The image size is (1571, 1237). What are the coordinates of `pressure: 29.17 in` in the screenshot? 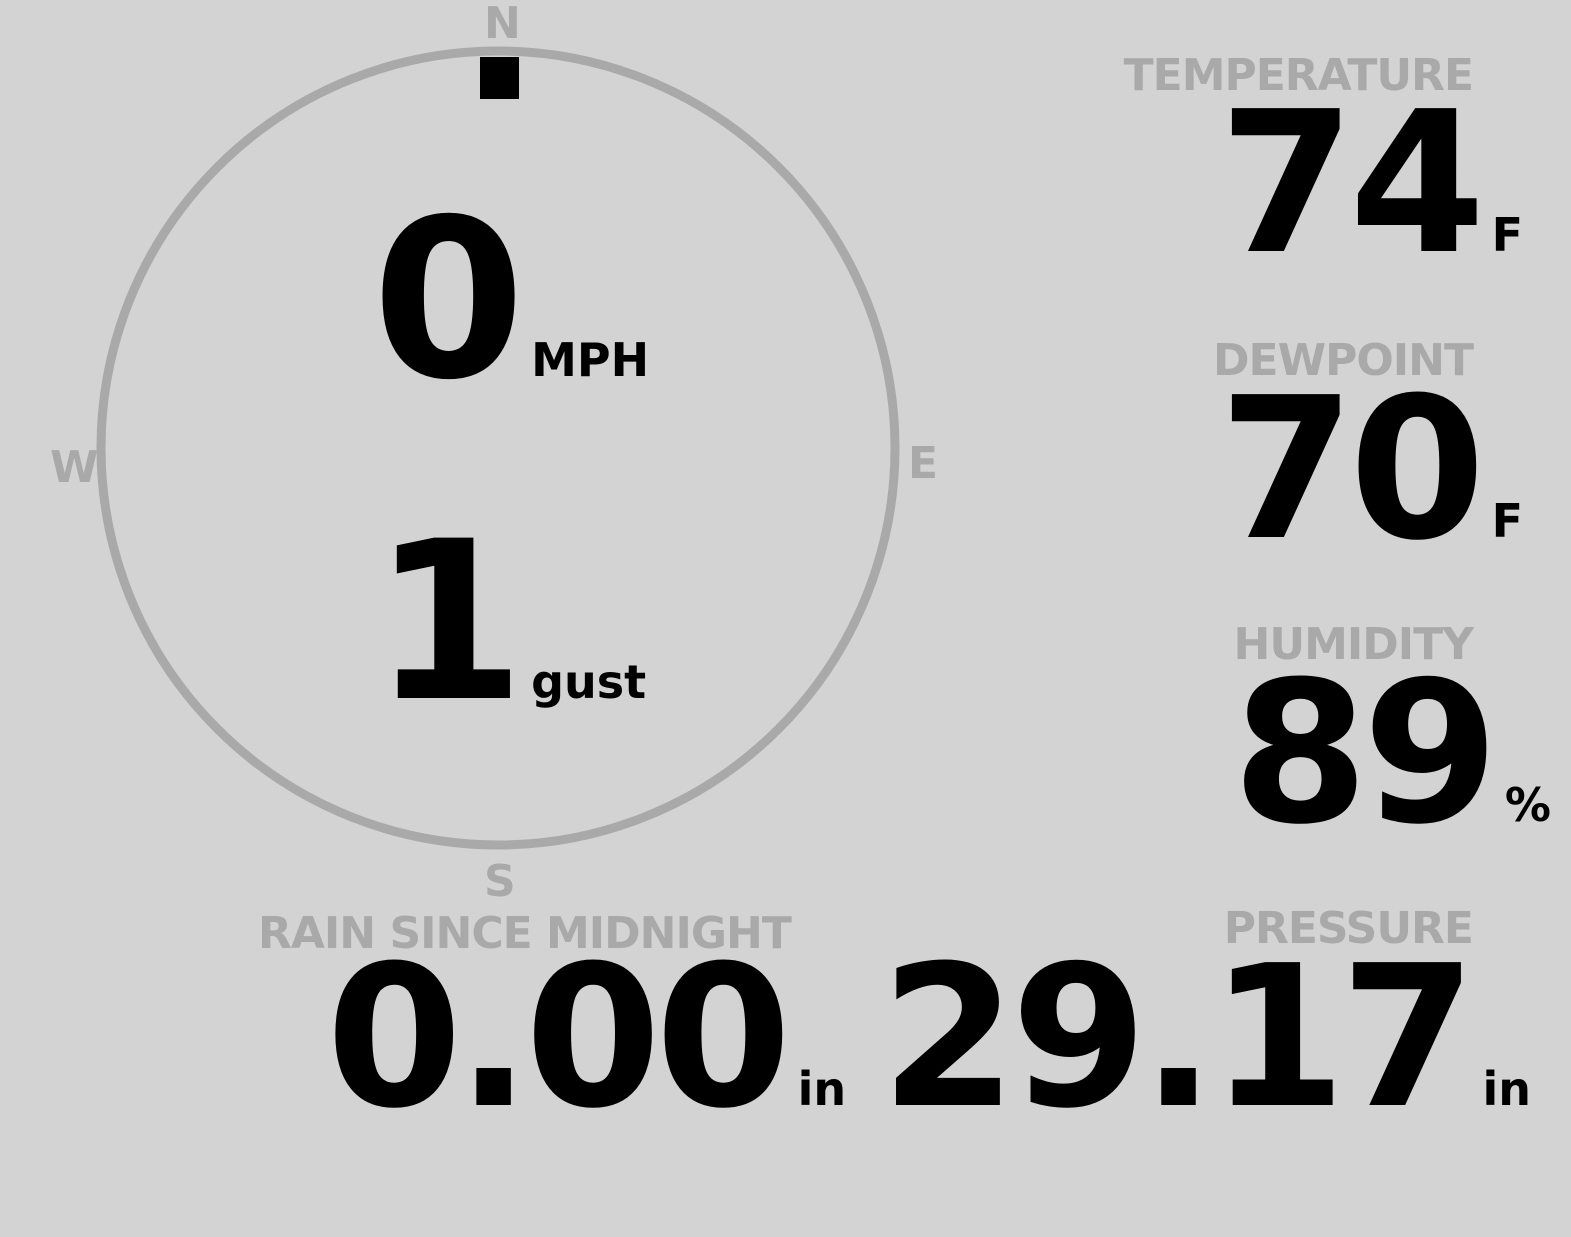 It's located at (1206, 1038).